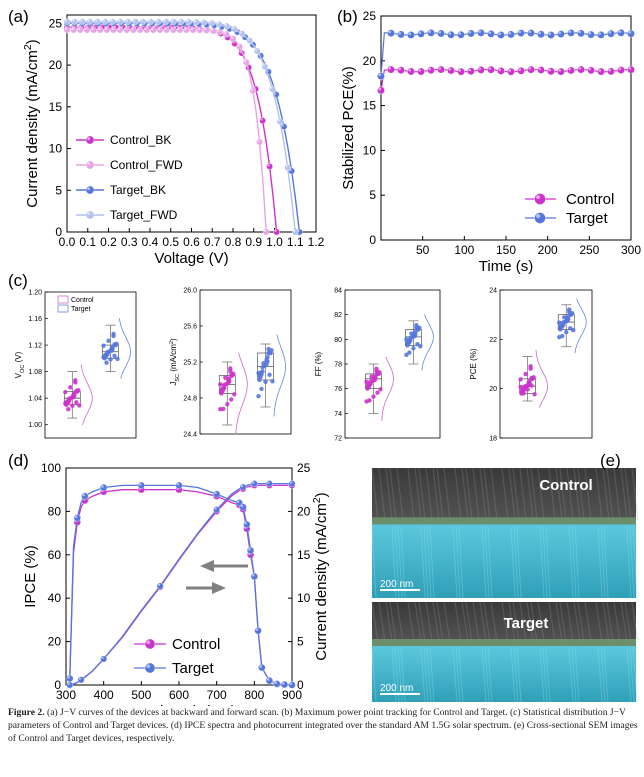 This screenshot has width=644, height=777. I want to click on mpp-start-Control-highlight, so click(380, 89).